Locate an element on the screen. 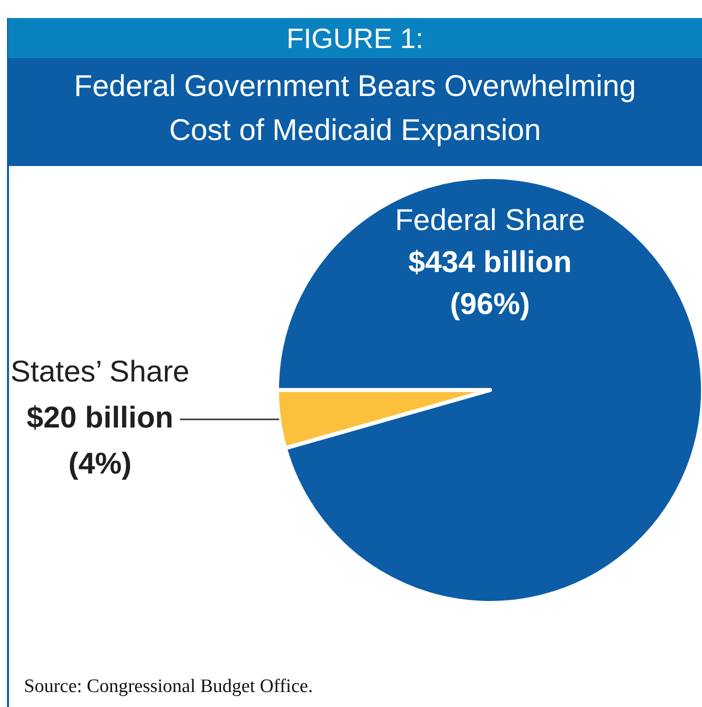  data-label: $434 billion is located at coordinates (490, 262).